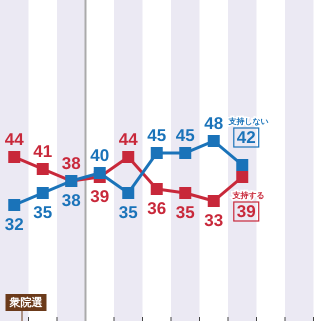  I want to click on data-label: 41, so click(42, 151).